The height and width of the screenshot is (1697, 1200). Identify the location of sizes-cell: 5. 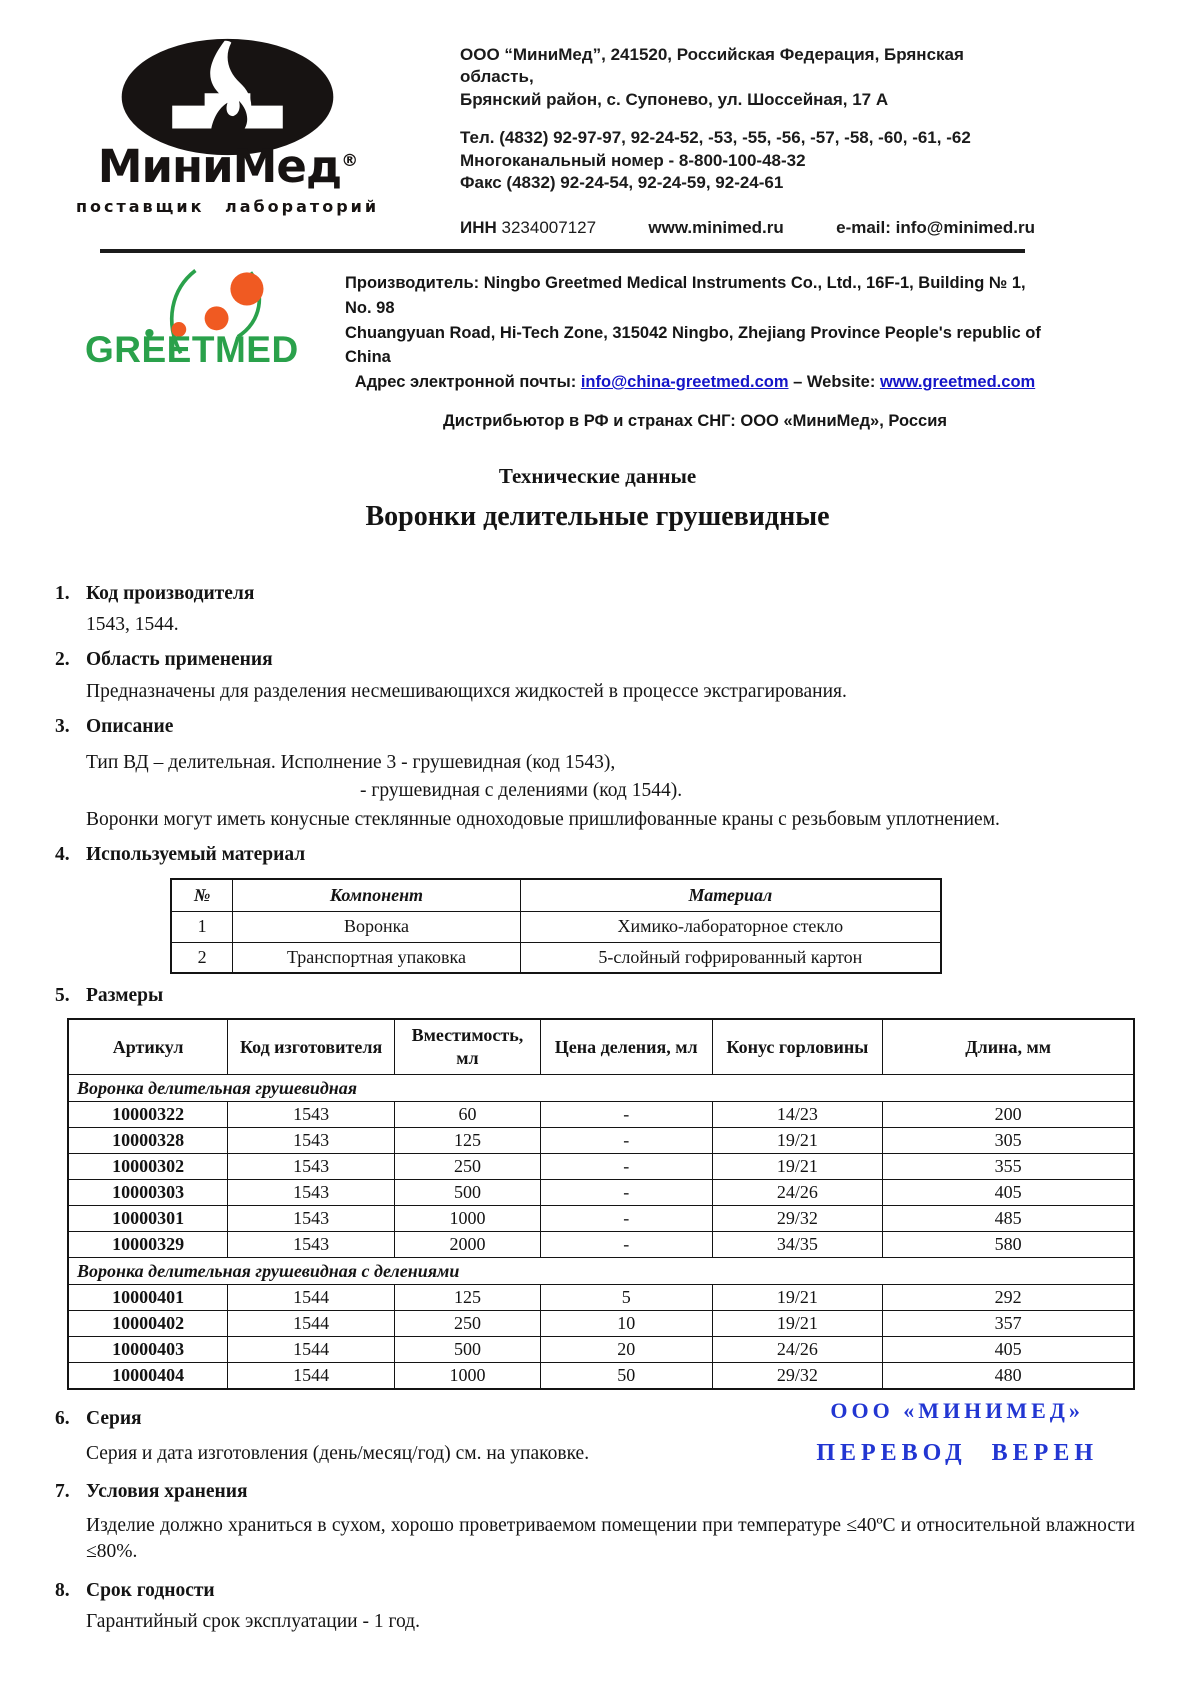
(626, 1298).